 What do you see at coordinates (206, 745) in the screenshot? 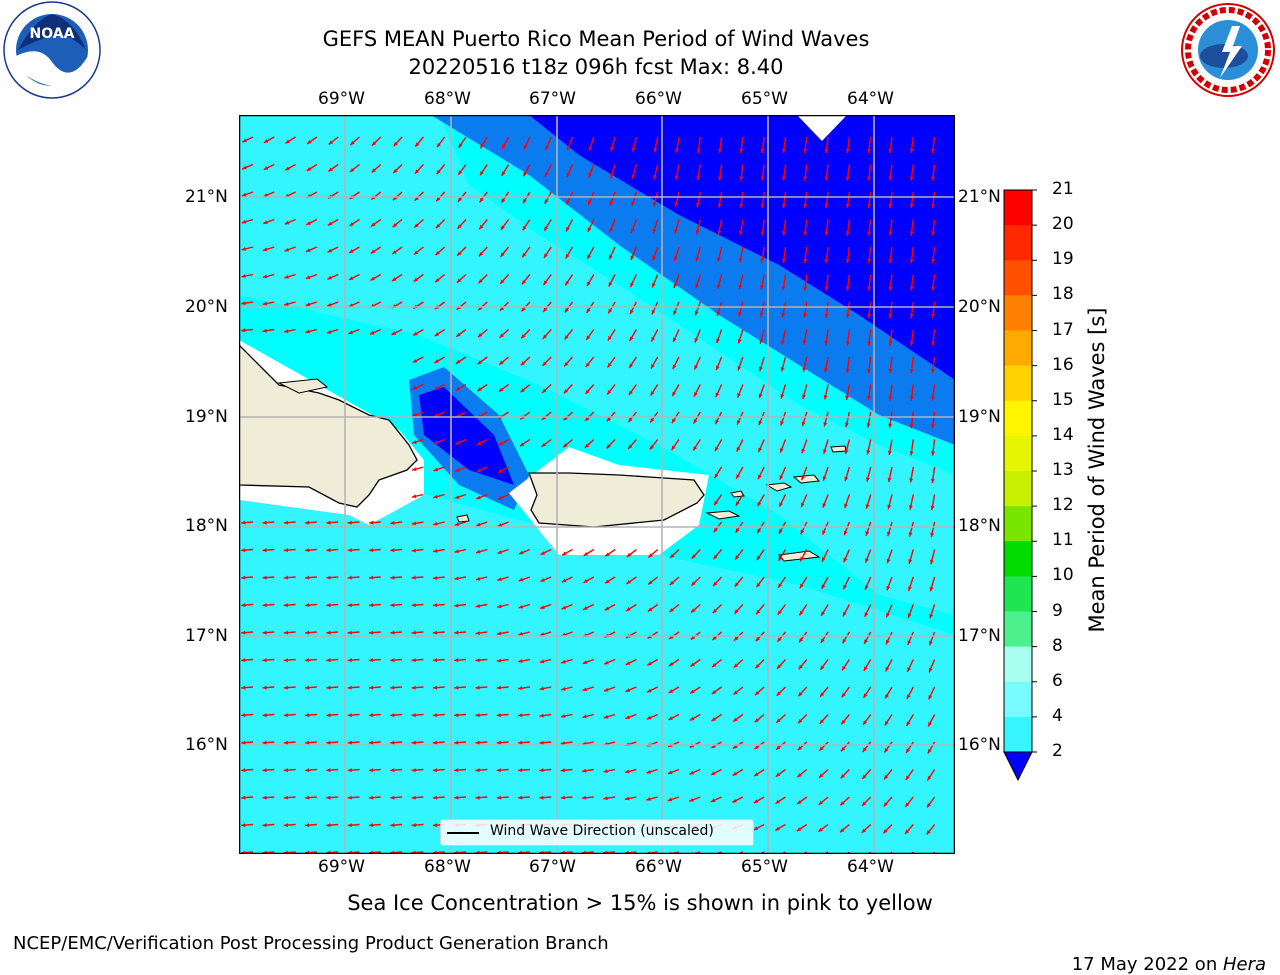
I see `lat-label-left-16n: 16°N` at bounding box center [206, 745].